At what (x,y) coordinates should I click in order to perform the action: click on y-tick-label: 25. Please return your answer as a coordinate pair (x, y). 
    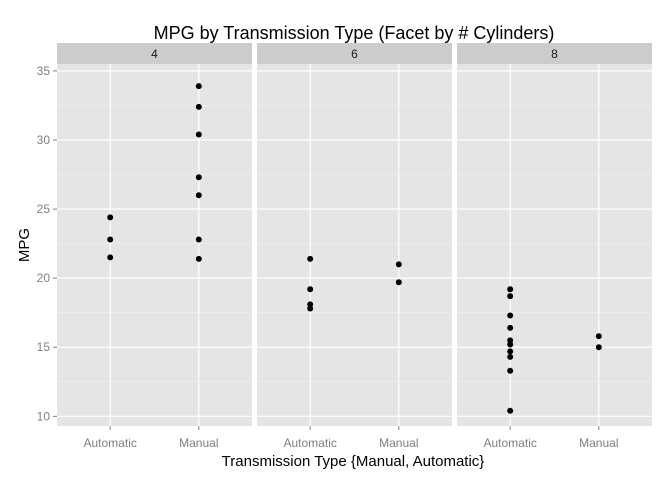
    Looking at the image, I should click on (44, 209).